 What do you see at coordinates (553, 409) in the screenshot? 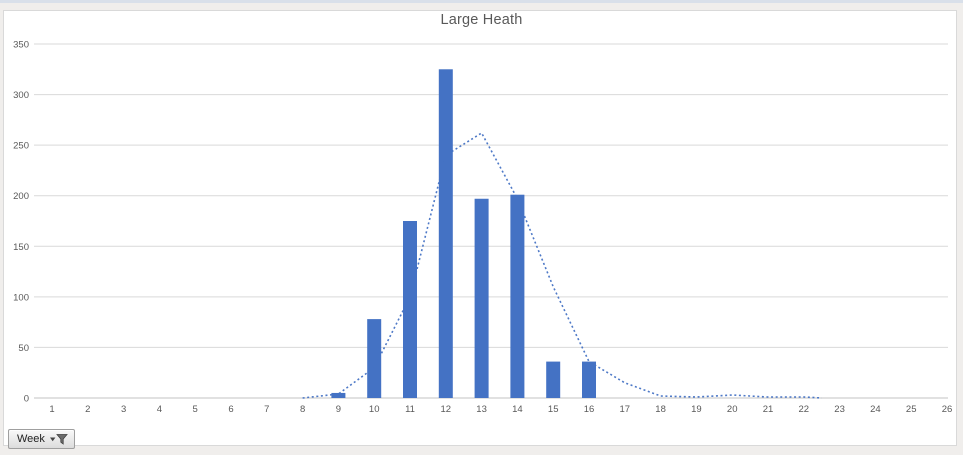
I see `x-axis-tick-label: 15` at bounding box center [553, 409].